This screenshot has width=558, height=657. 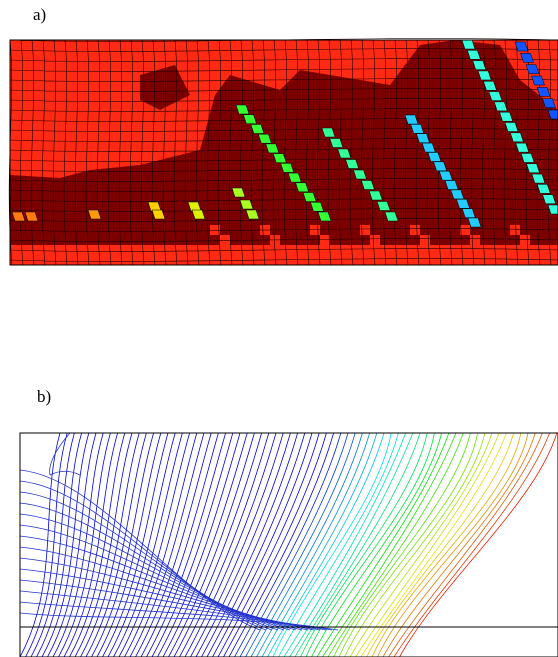 I want to click on panel-label: a), so click(x=39, y=14).